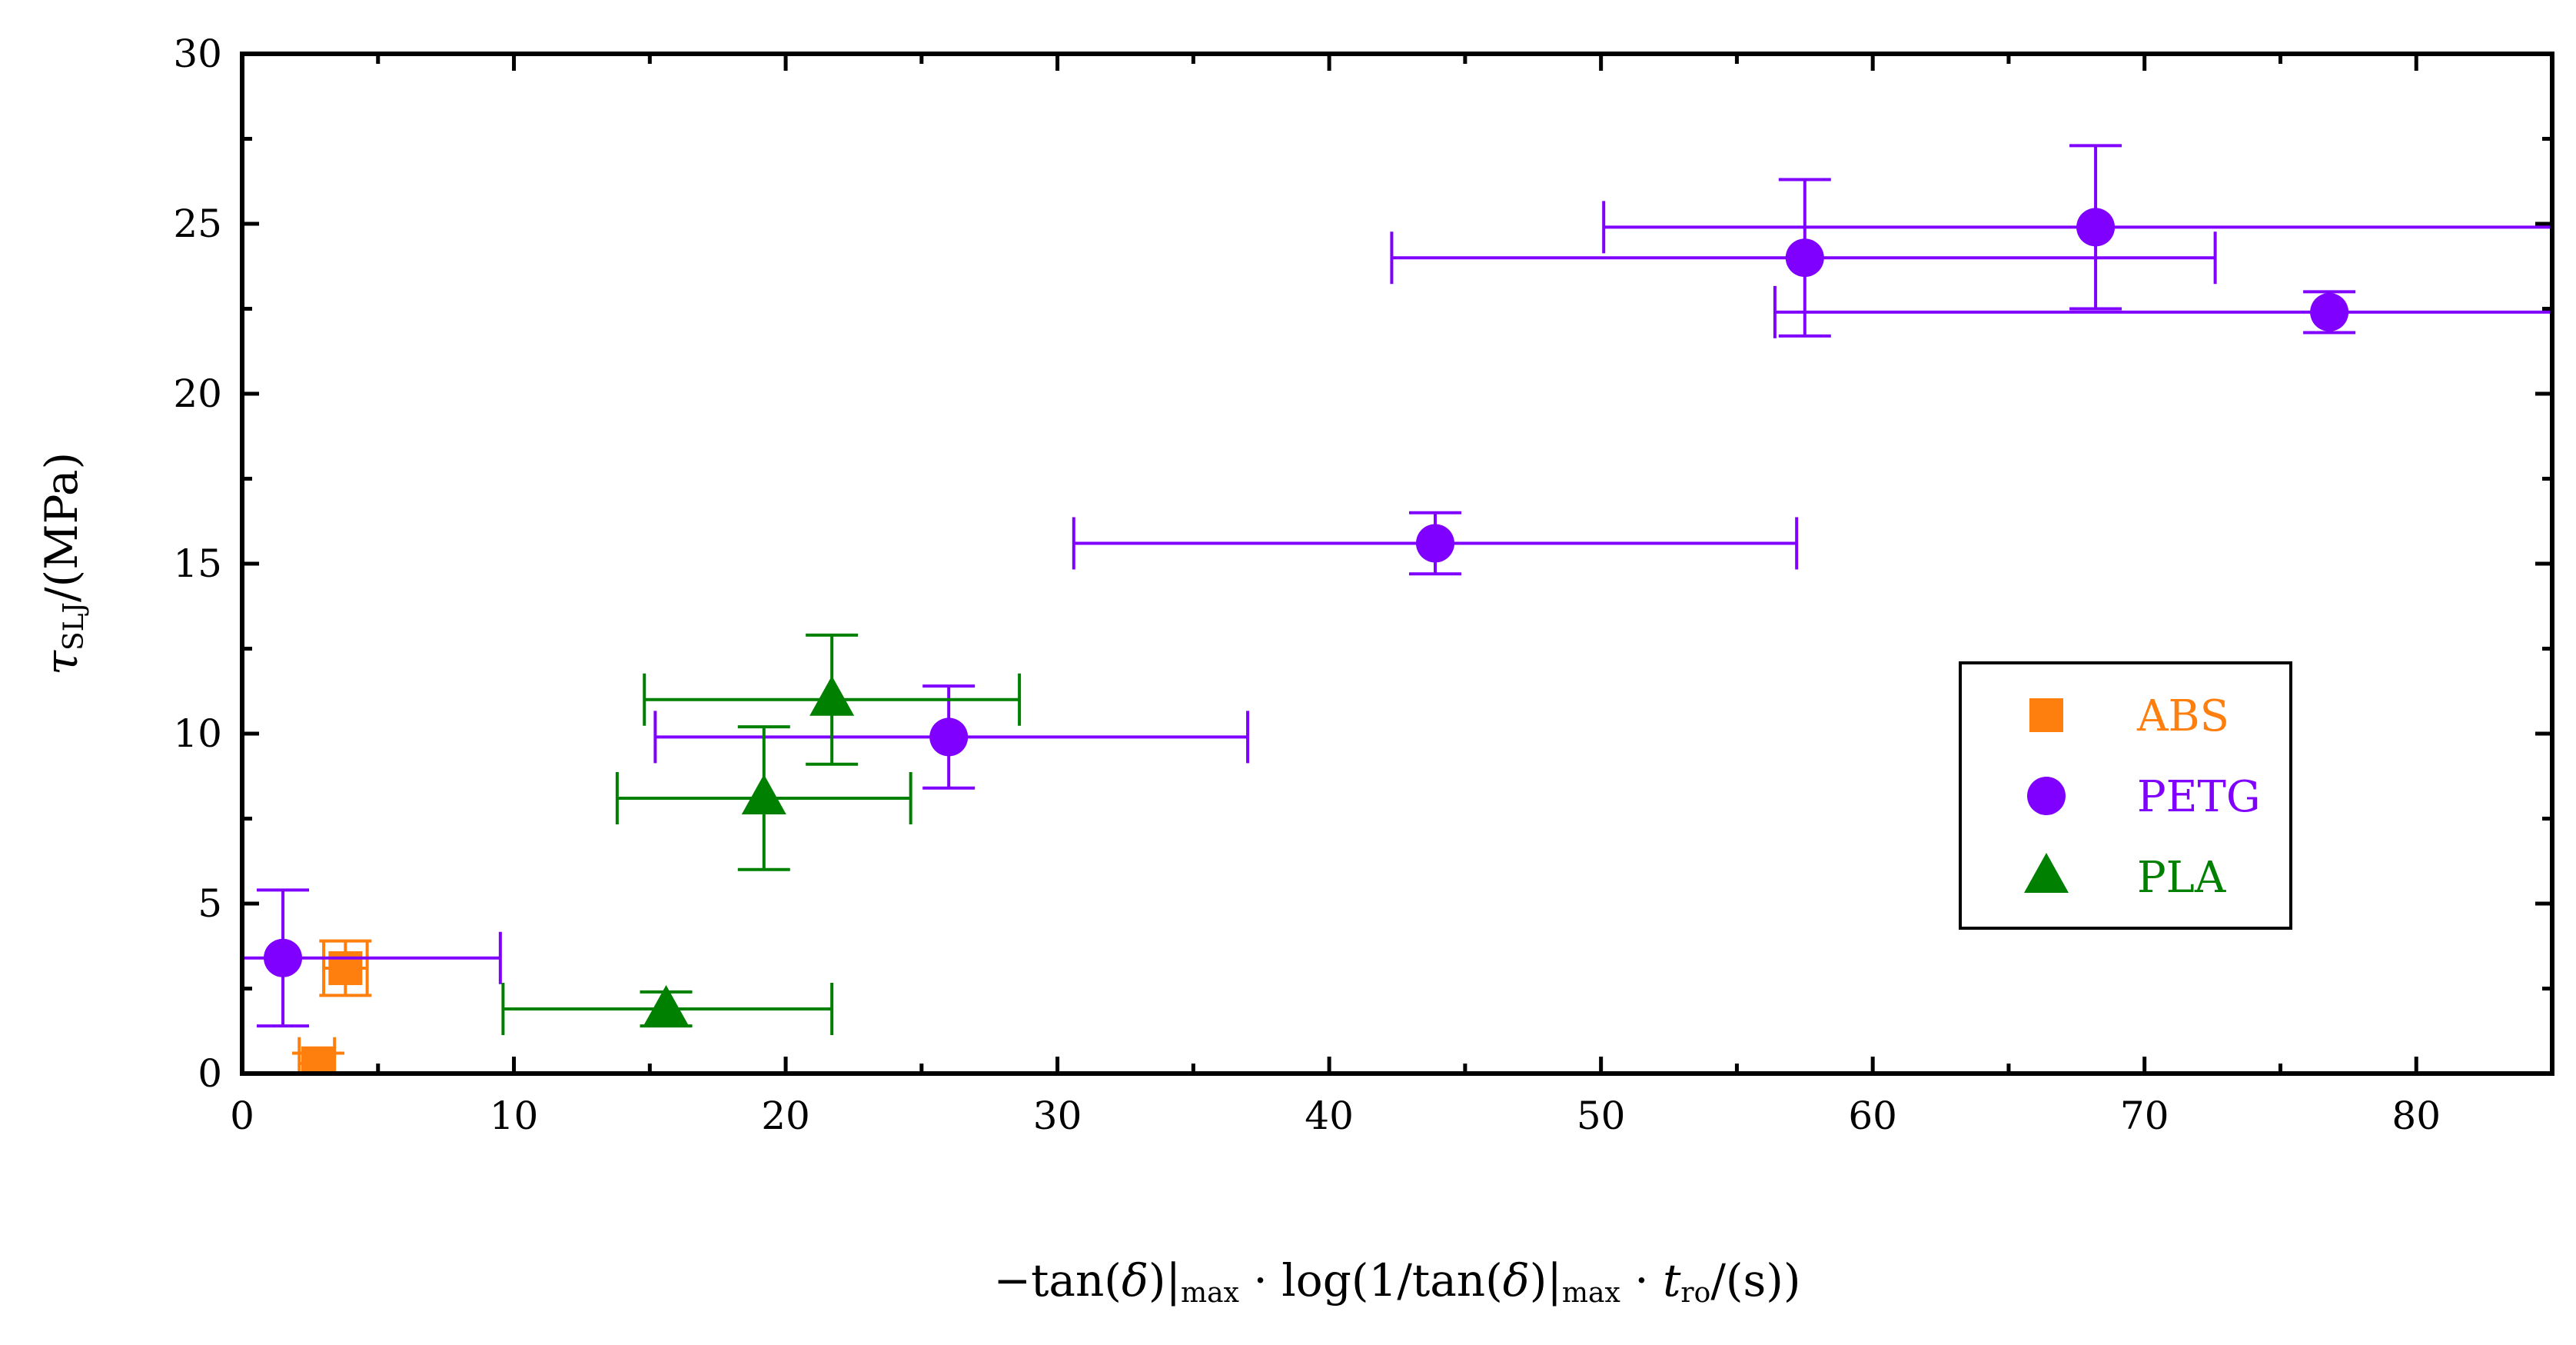 This screenshot has width=2576, height=1345. Describe the element at coordinates (1601, 1116) in the screenshot. I see `x-tick-label: 50` at that location.